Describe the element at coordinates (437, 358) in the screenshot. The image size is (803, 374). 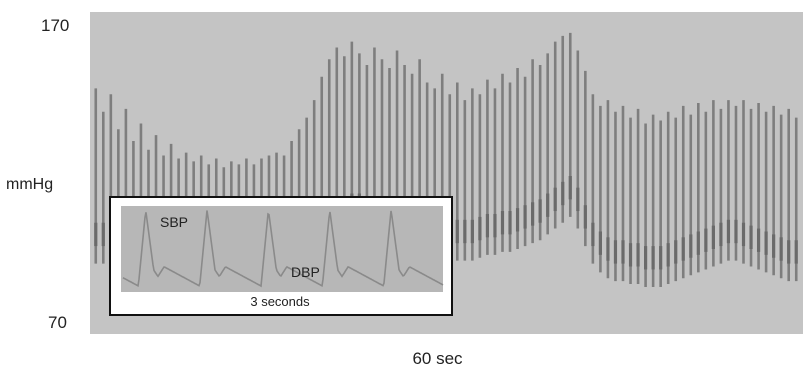
I see `x-axis-label: 60 sec` at that location.